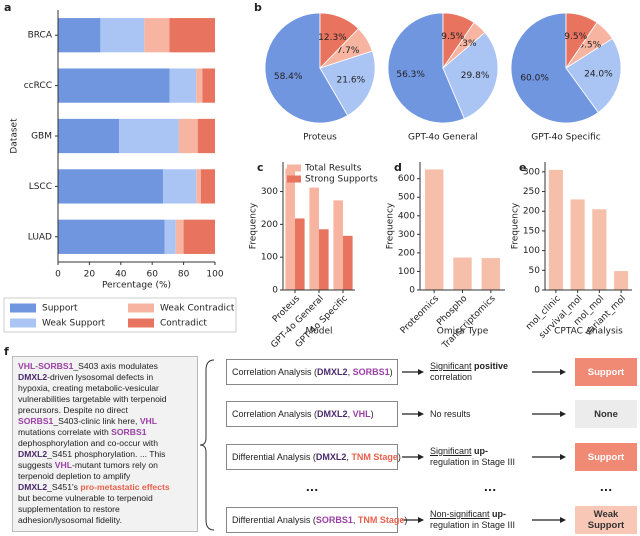  I want to click on y-axis-label: Frequency, so click(254, 225).